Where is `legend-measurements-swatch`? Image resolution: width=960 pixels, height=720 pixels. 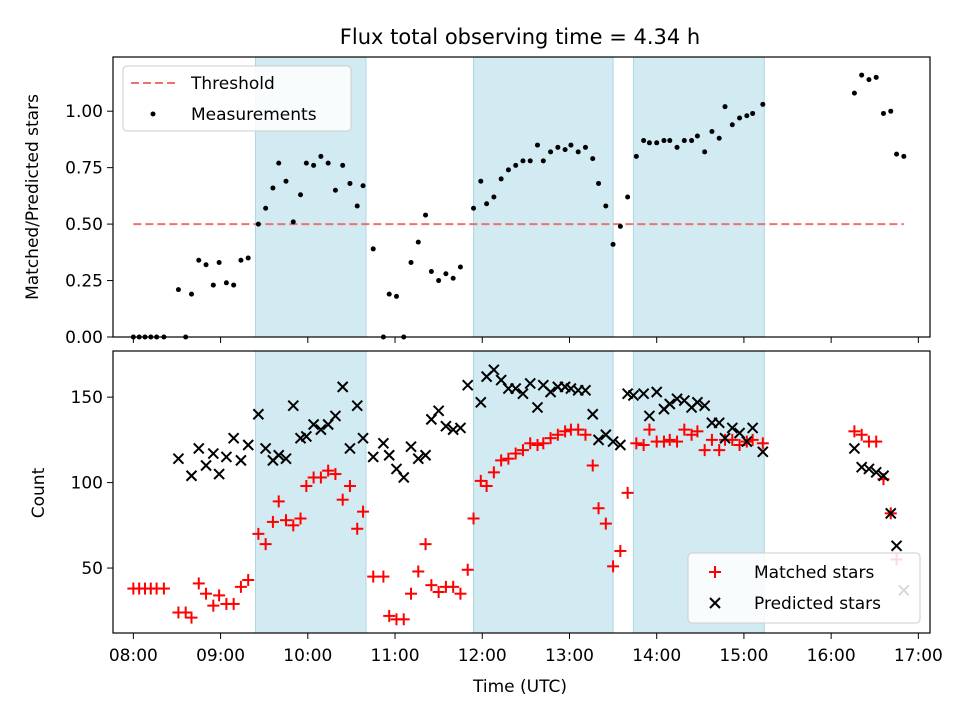
legend-measurements-swatch is located at coordinates (153, 114).